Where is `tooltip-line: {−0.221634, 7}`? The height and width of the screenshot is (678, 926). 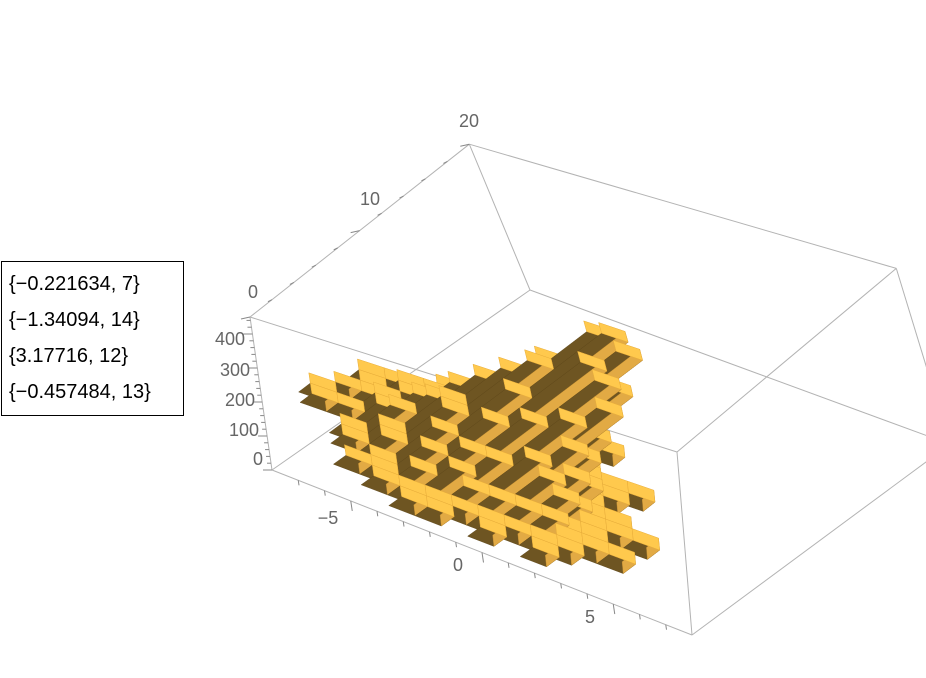 tooltip-line: {−0.221634, 7} is located at coordinates (74, 284).